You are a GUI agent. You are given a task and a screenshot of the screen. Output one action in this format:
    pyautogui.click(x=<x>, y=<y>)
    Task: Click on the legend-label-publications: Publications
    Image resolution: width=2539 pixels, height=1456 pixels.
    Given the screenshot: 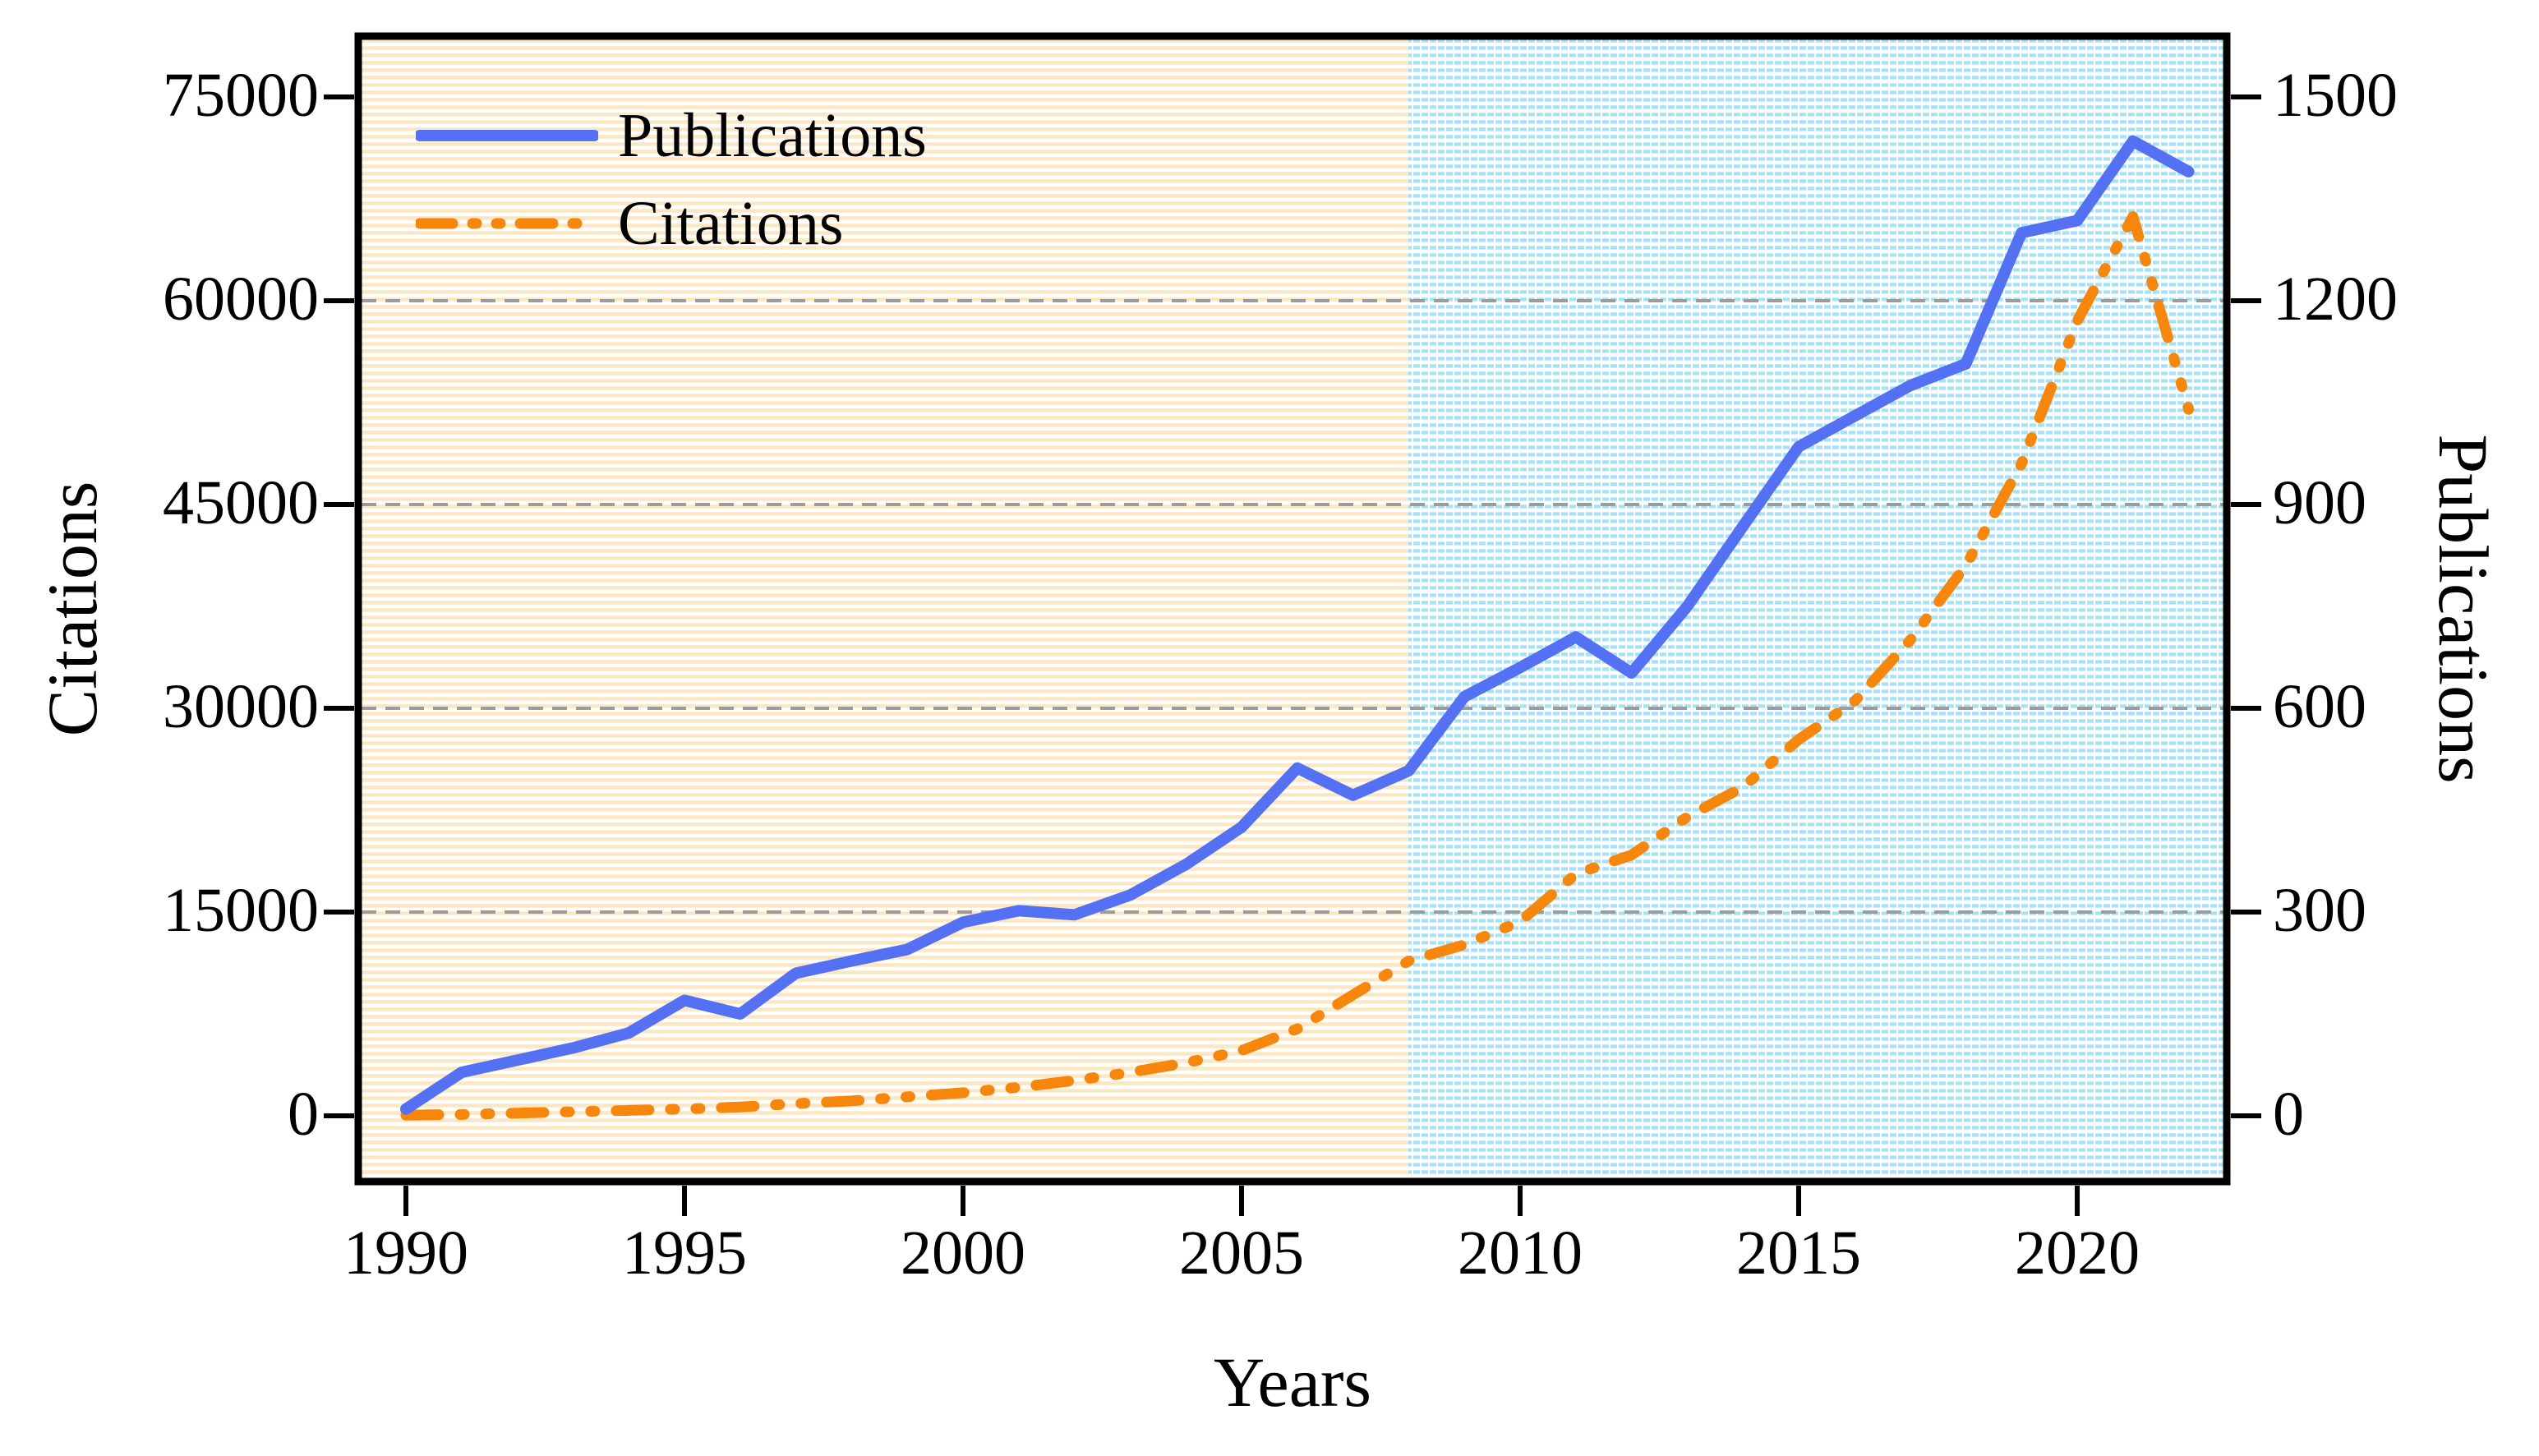 What is the action you would take?
    pyautogui.click(x=772, y=135)
    